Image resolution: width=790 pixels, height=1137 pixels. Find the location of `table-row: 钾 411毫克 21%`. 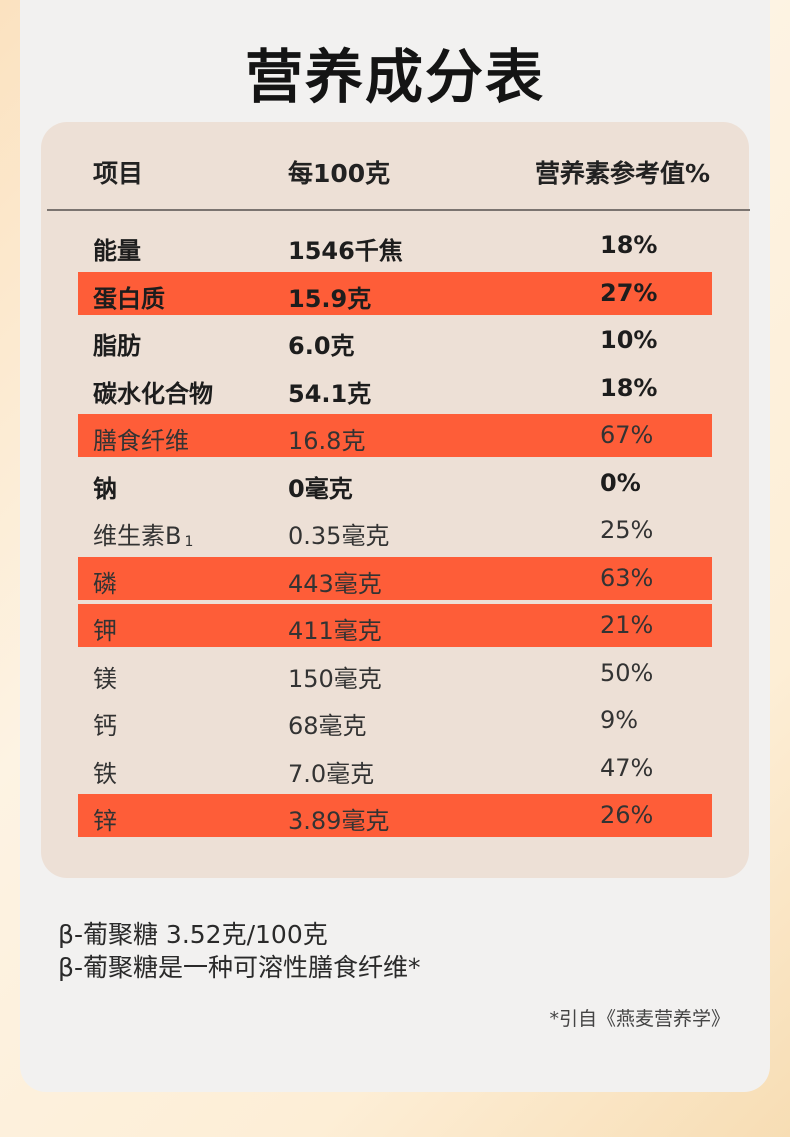

table-row: 钾 411毫克 21% is located at coordinates (395, 625).